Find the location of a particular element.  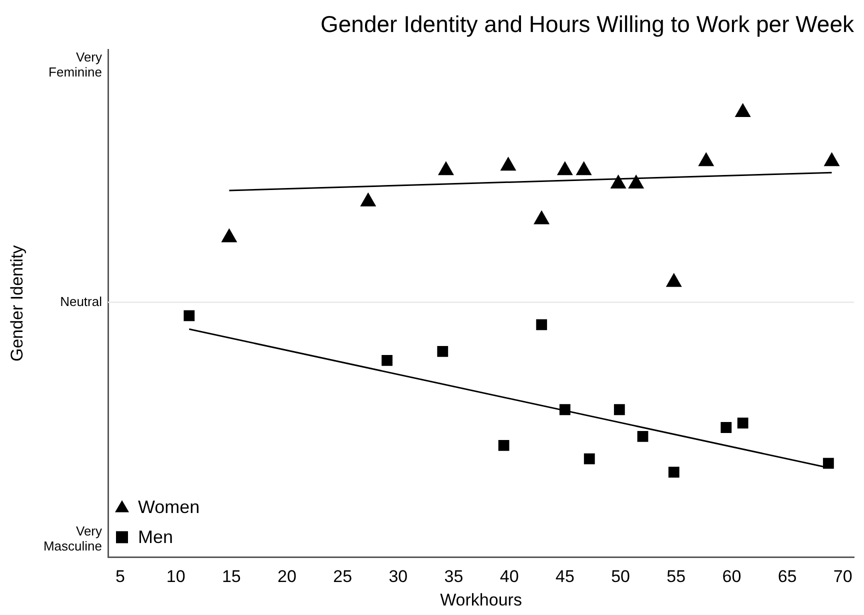

x-tick-label: 65 is located at coordinates (787, 576).